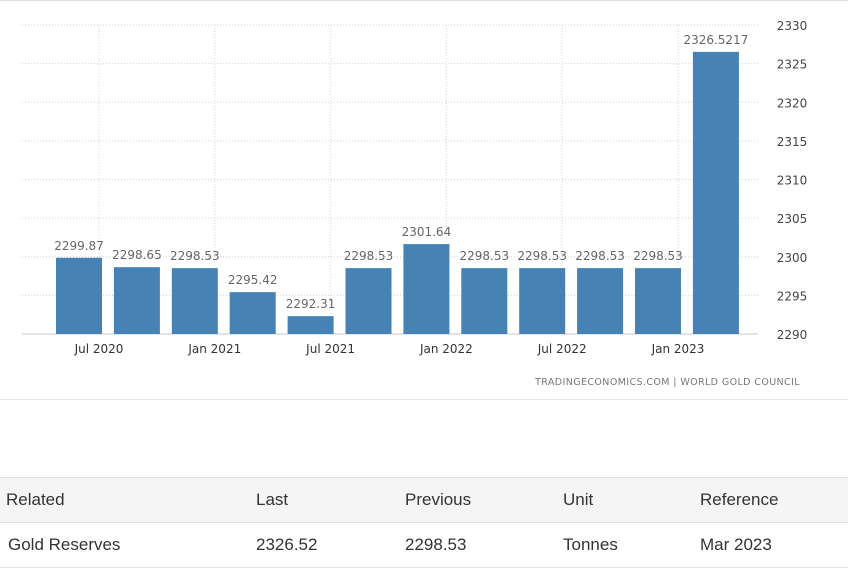  What do you see at coordinates (35, 499) in the screenshot?
I see `header-related: Related` at bounding box center [35, 499].